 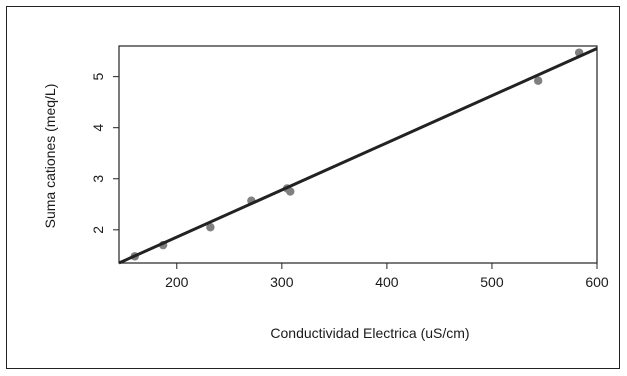 I want to click on x-tick-label: 500, so click(x=492, y=282).